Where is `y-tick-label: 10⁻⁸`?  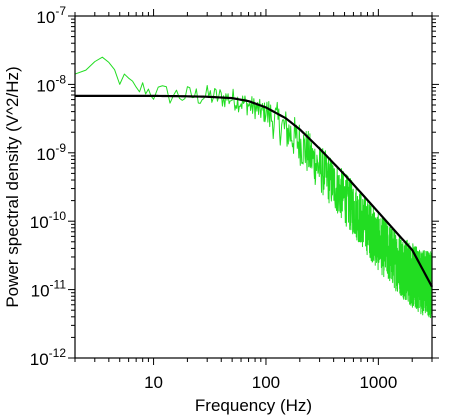 y-tick-label: 10⁻⁸ is located at coordinates (51, 83).